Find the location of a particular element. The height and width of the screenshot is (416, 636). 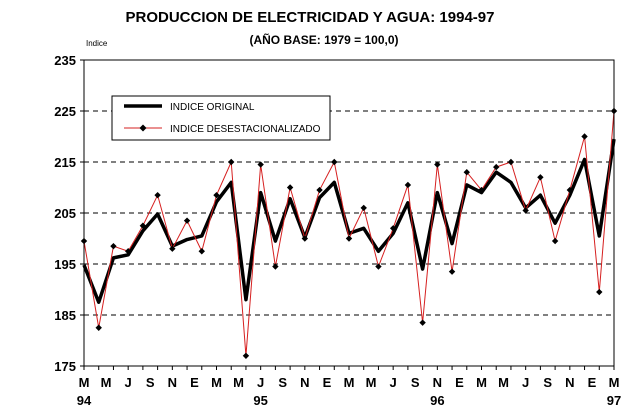

x-year-label: 97 is located at coordinates (614, 400).